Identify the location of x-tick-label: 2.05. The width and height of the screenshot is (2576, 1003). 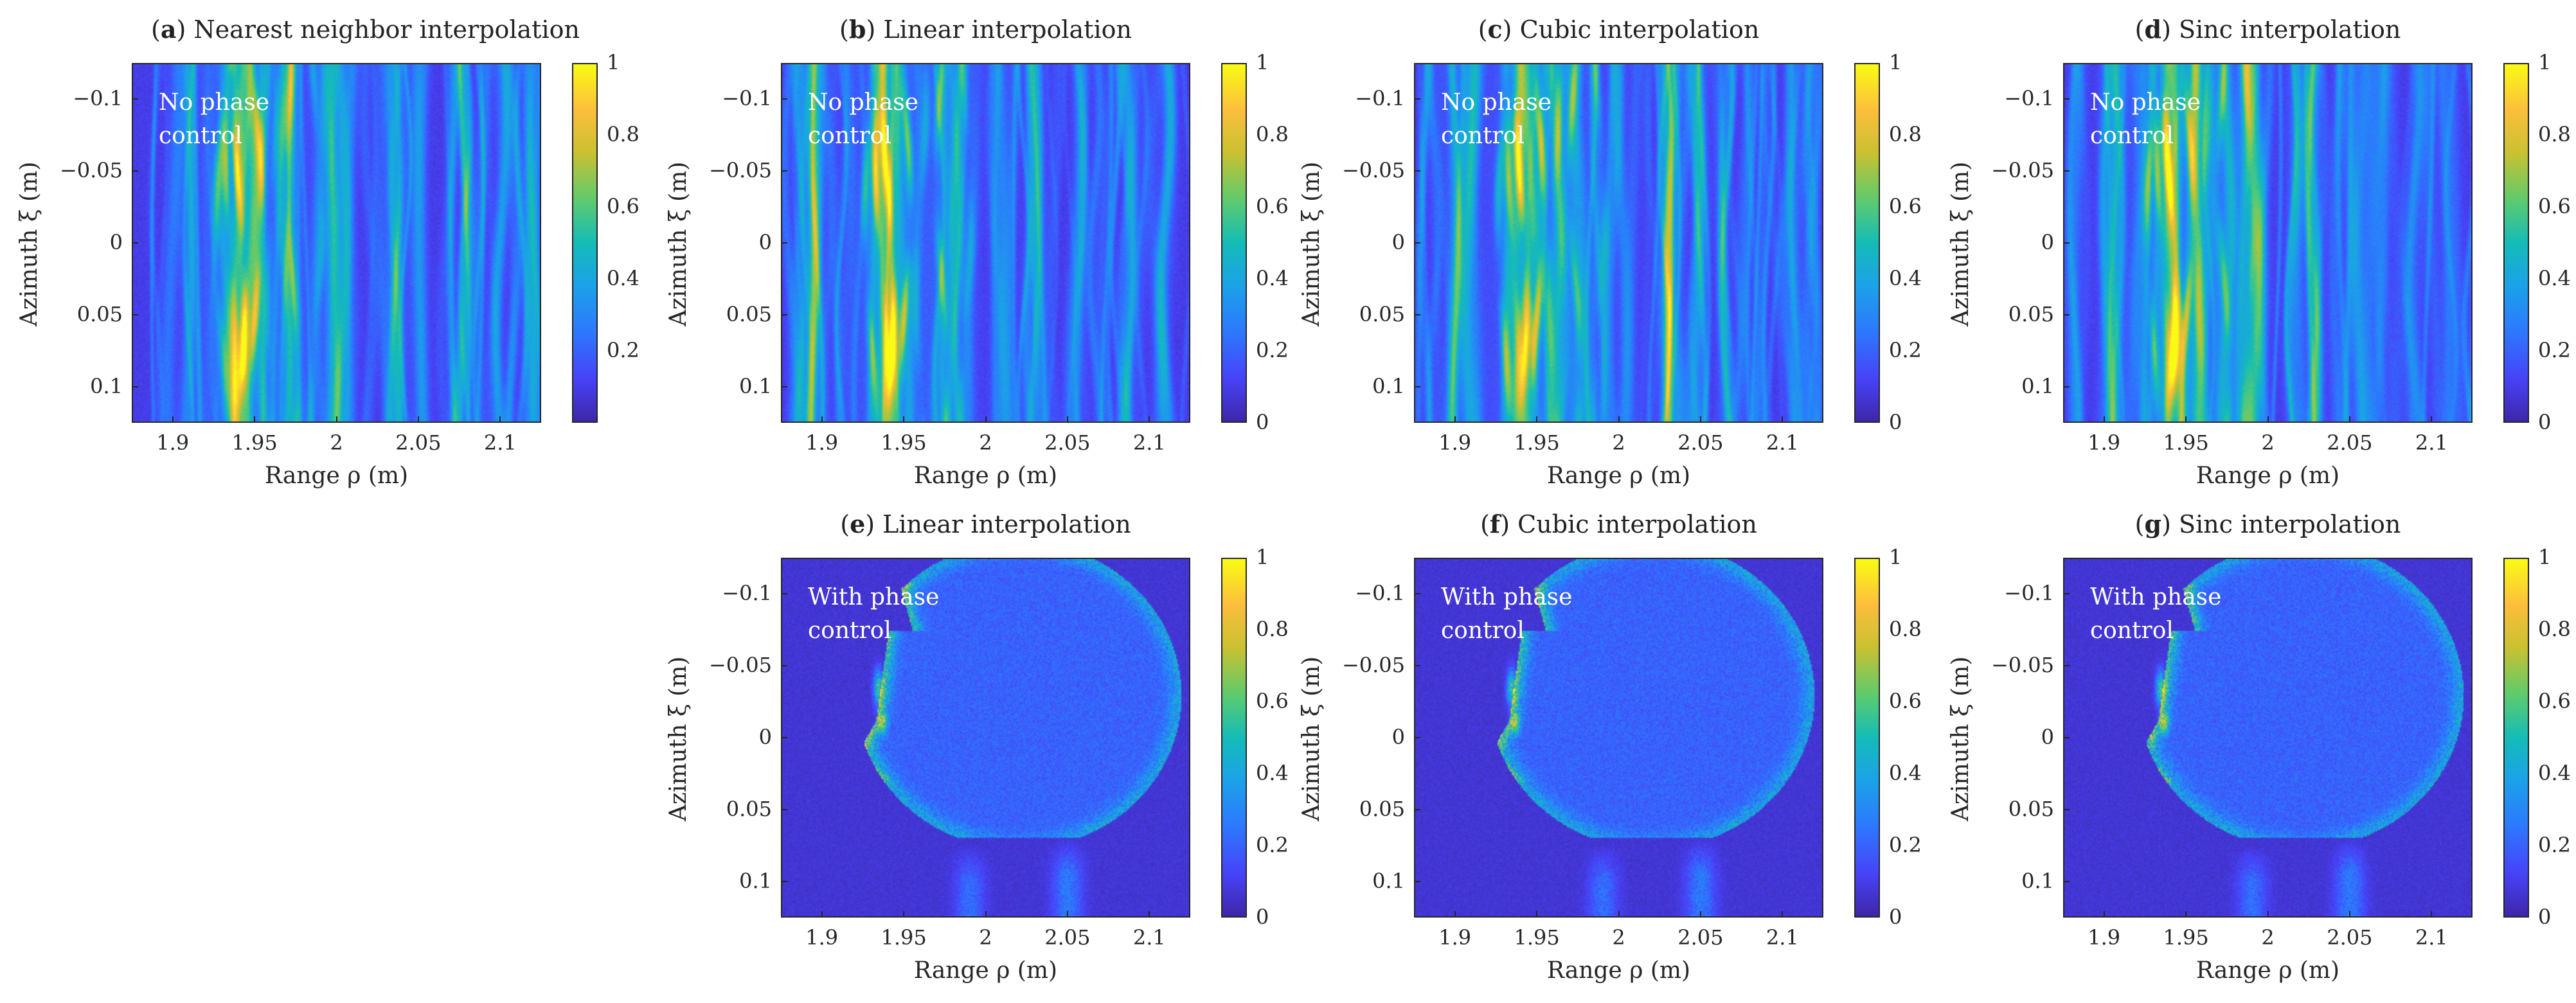
(1700, 938).